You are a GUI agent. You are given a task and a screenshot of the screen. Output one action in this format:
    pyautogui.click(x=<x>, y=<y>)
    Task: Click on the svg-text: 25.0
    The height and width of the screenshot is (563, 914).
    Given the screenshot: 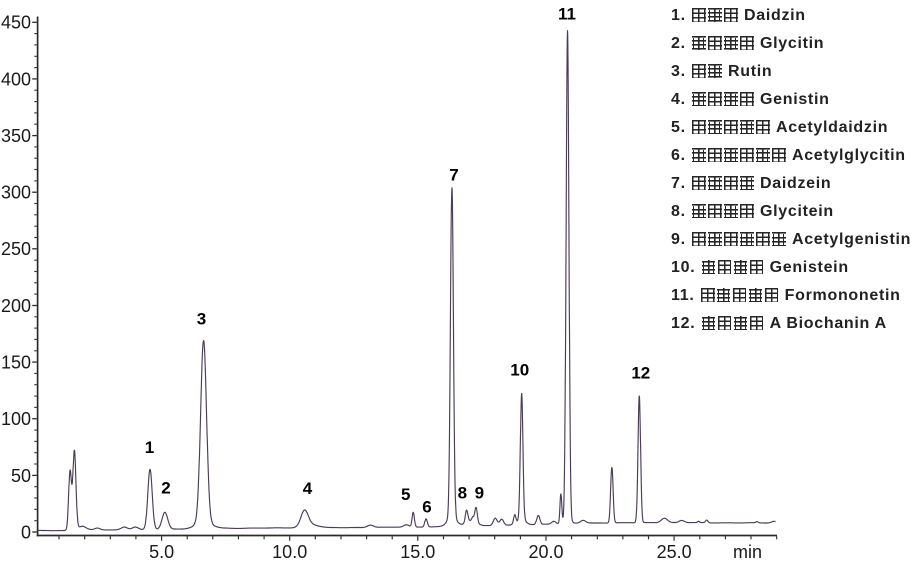 What is the action you would take?
    pyautogui.click(x=674, y=552)
    